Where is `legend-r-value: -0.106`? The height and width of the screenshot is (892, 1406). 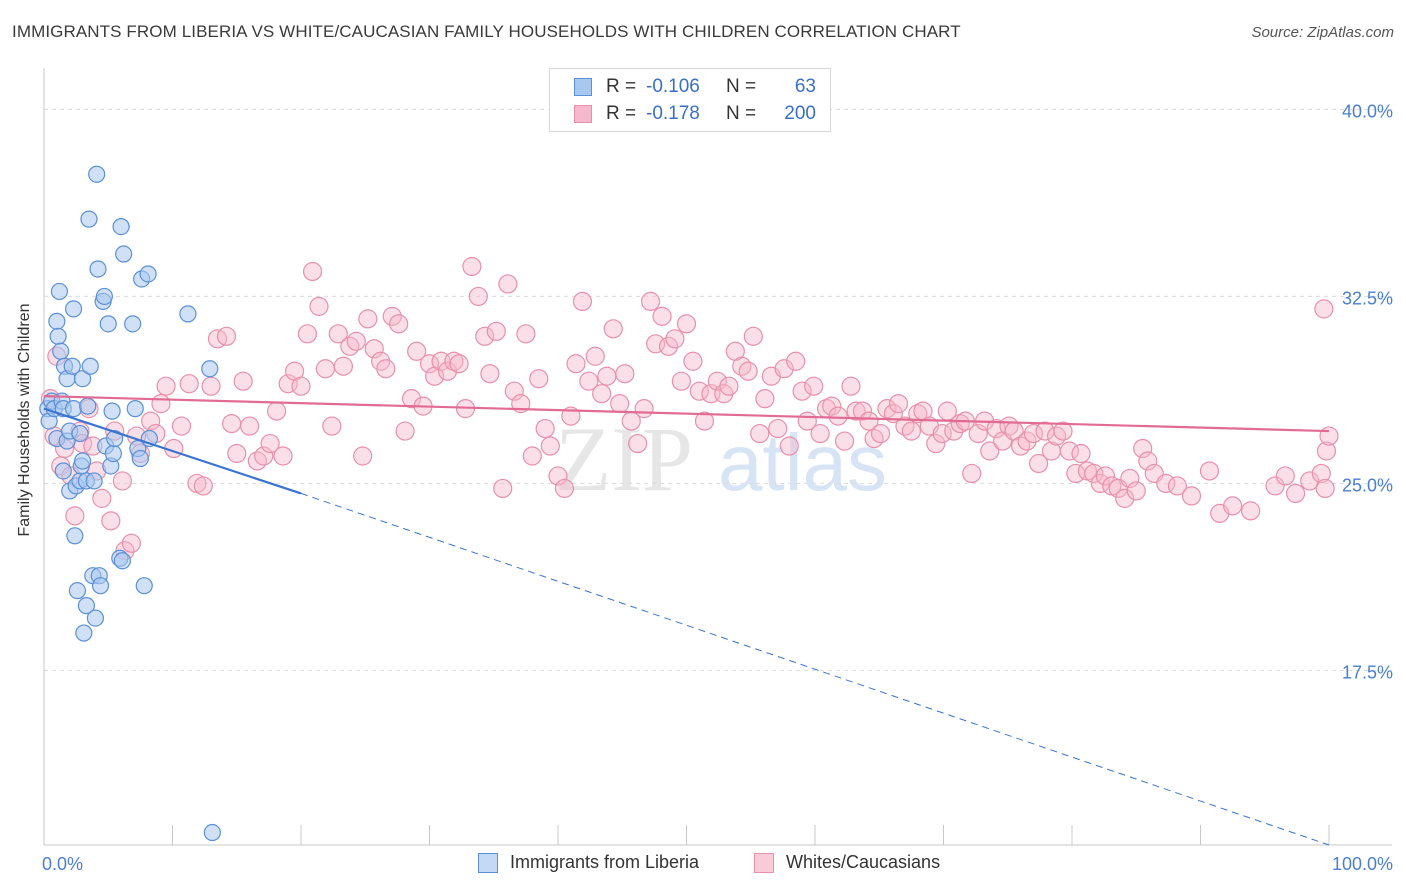
legend-r-value: -0.106 is located at coordinates (673, 86).